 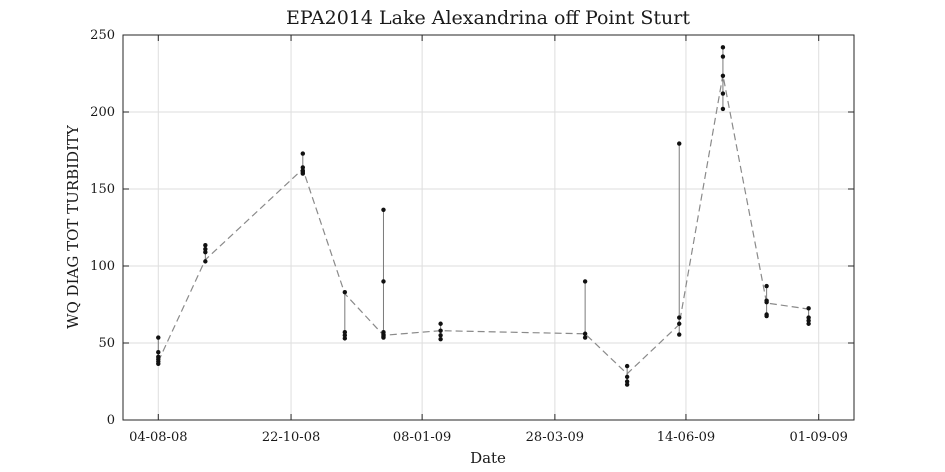 What do you see at coordinates (106, 343) in the screenshot?
I see `y-tick-label: 50` at bounding box center [106, 343].